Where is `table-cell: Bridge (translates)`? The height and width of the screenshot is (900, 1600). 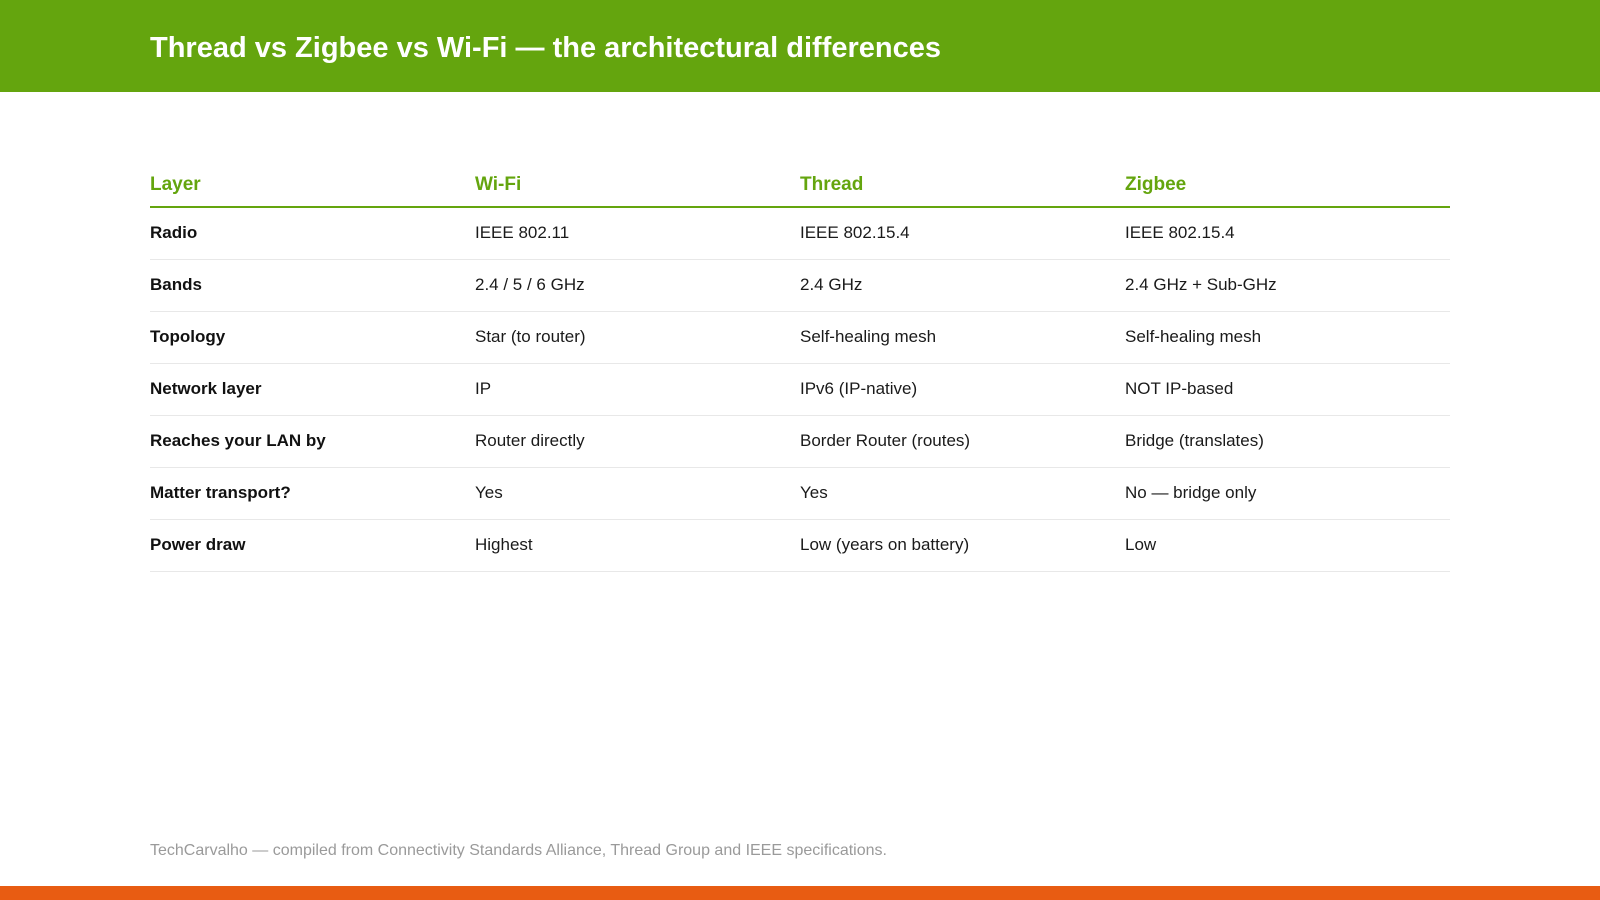 table-cell: Bridge (translates) is located at coordinates (1287, 441).